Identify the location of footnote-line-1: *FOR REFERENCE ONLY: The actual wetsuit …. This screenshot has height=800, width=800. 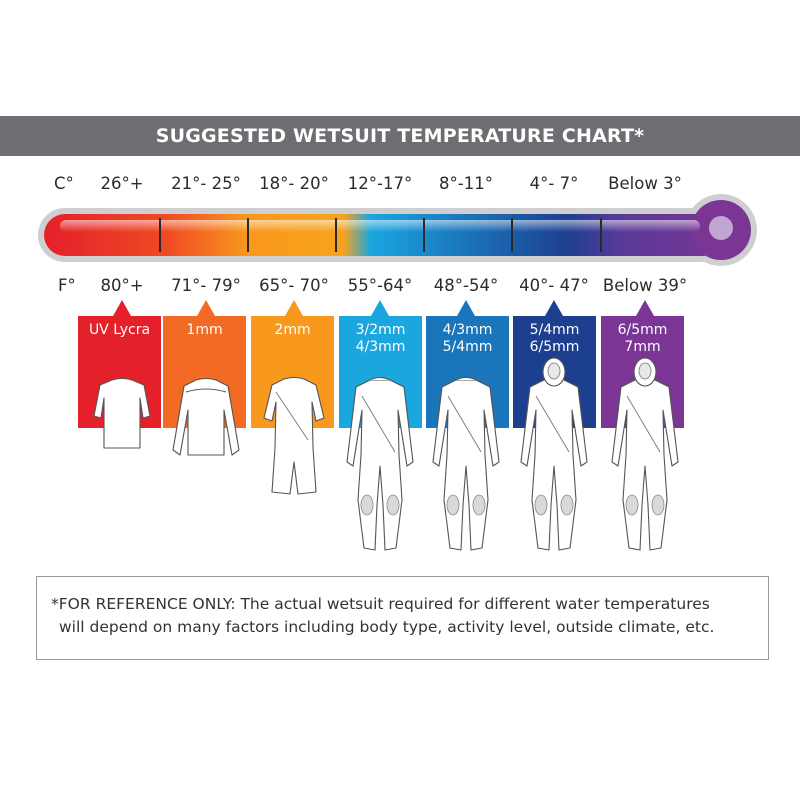
(380, 604).